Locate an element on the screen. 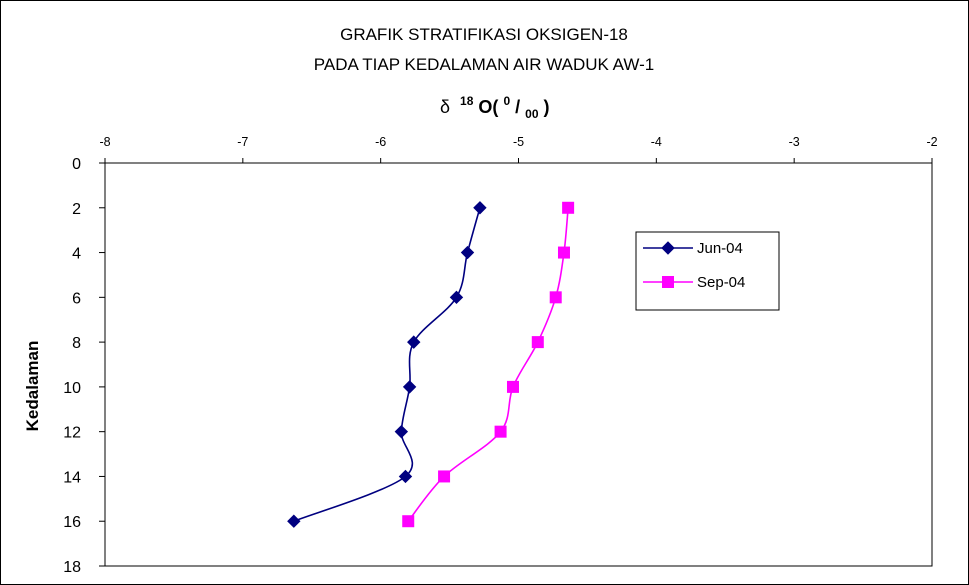 This screenshot has width=969, height=585. x-axis-label-sup1: 18 is located at coordinates (467, 101).